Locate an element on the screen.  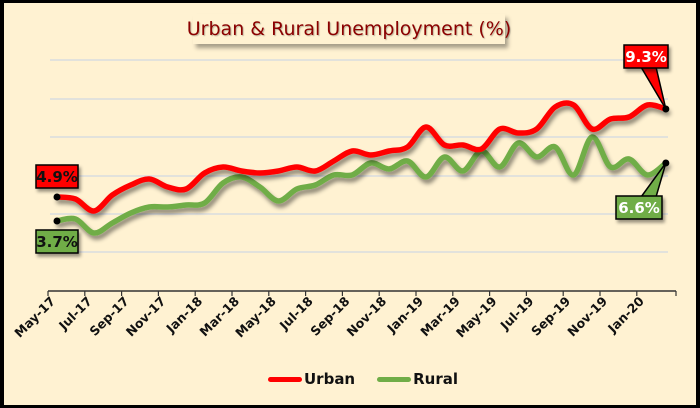
legend-item-urban: Urban is located at coordinates (311, 379).